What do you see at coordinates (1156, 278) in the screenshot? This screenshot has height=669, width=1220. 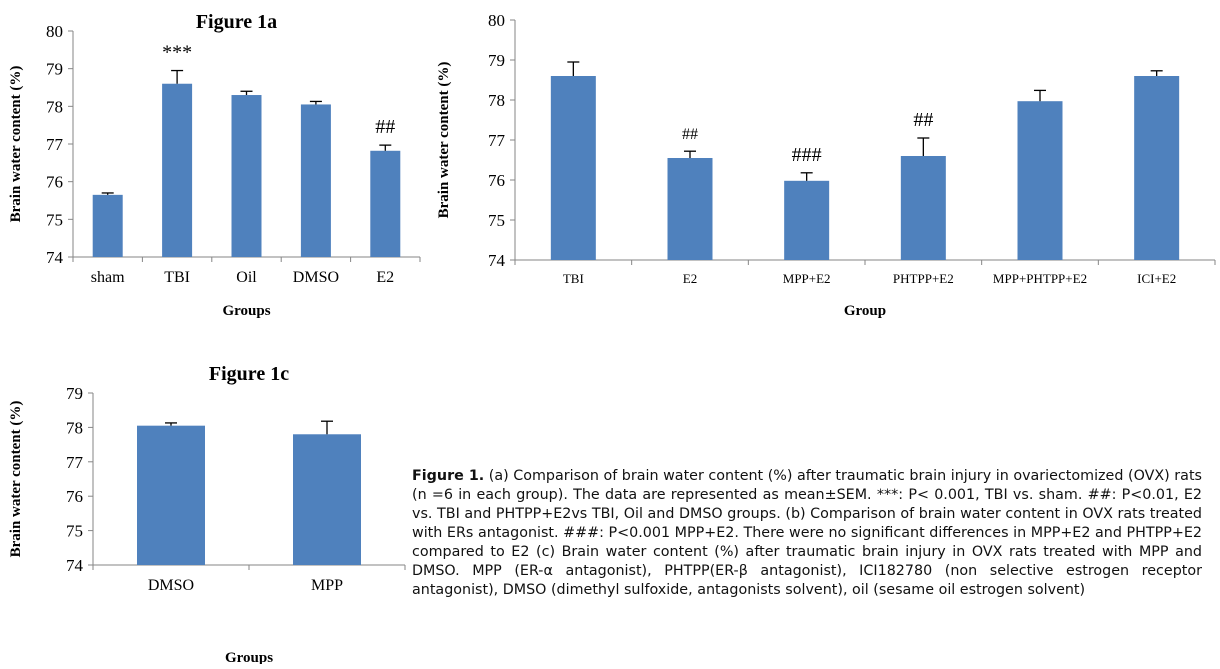 I see `category-label: ICI+E2` at bounding box center [1156, 278].